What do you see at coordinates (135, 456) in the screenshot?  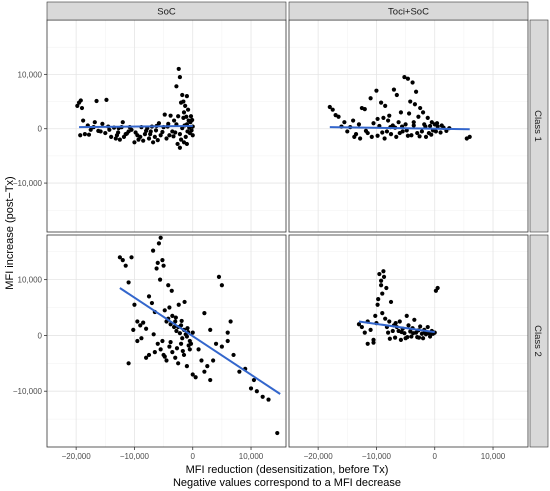 I see `x-tick-label: −10,000` at bounding box center [135, 456].